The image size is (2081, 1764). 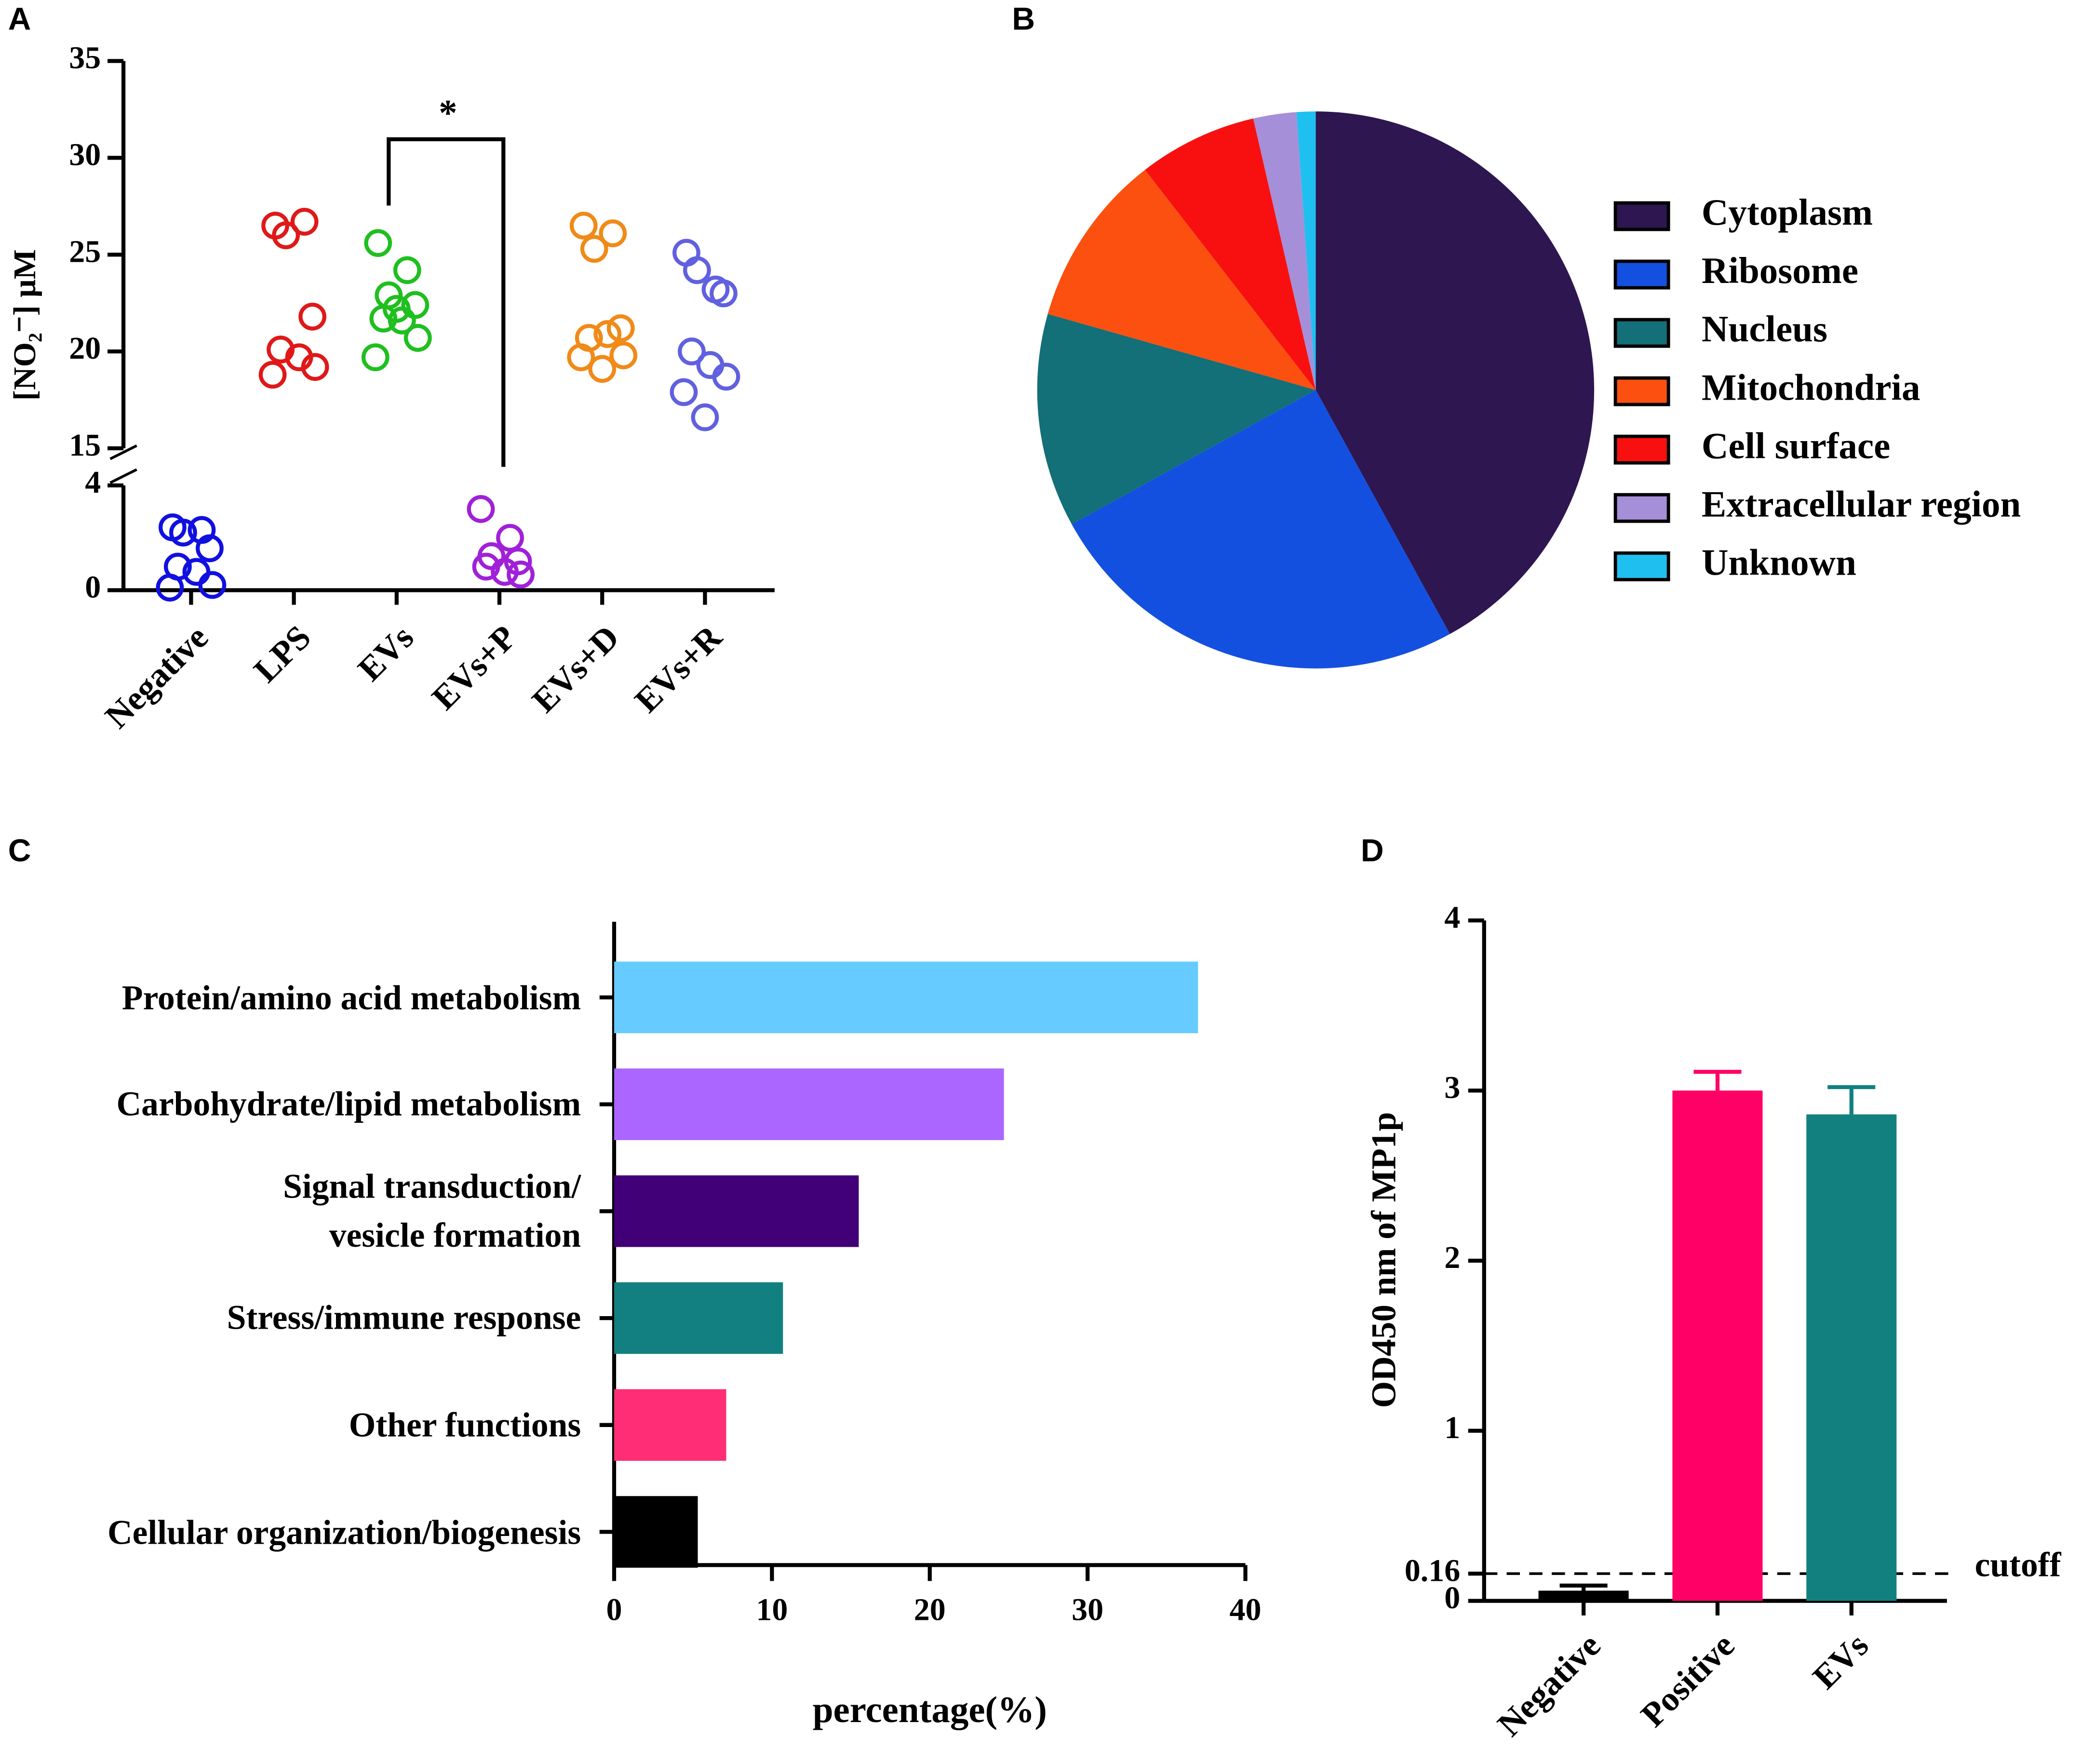 What do you see at coordinates (404, 1318) in the screenshot?
I see `y-tick-label: Stress/immune response` at bounding box center [404, 1318].